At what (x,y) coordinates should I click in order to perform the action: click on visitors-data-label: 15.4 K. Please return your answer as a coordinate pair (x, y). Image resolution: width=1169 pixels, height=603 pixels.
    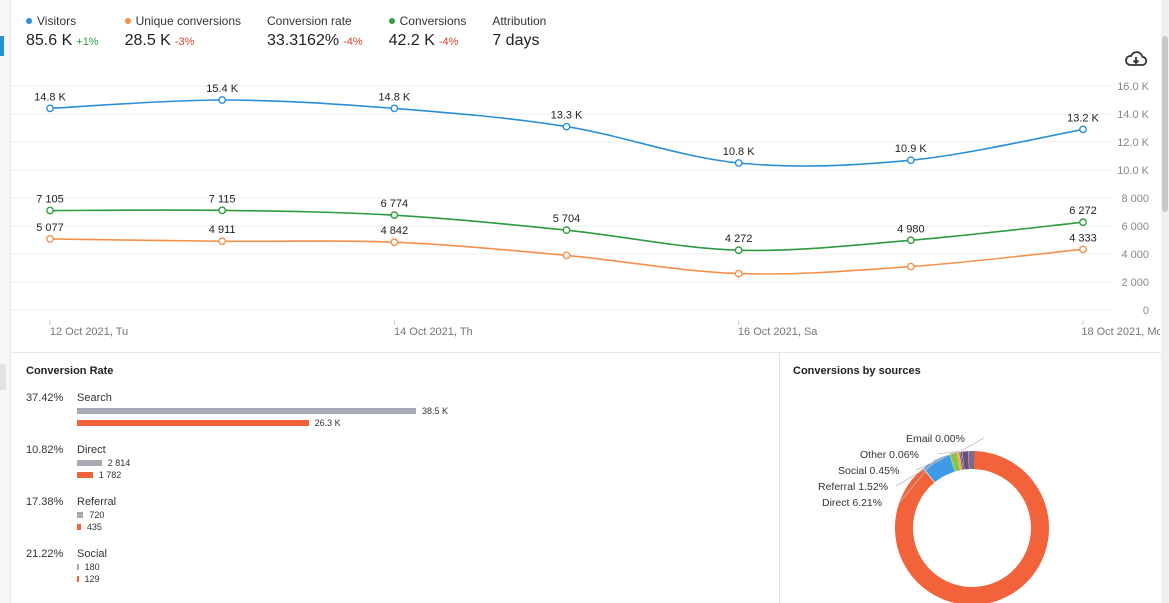
    Looking at the image, I should click on (222, 89).